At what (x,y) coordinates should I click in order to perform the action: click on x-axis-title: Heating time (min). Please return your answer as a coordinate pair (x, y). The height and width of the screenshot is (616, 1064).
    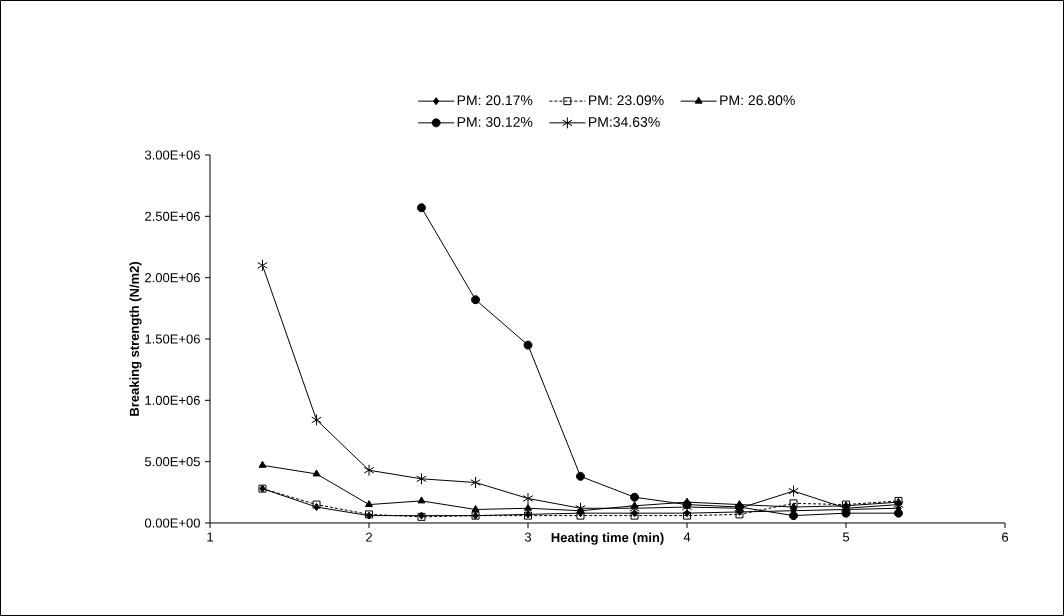
    Looking at the image, I should click on (607, 538).